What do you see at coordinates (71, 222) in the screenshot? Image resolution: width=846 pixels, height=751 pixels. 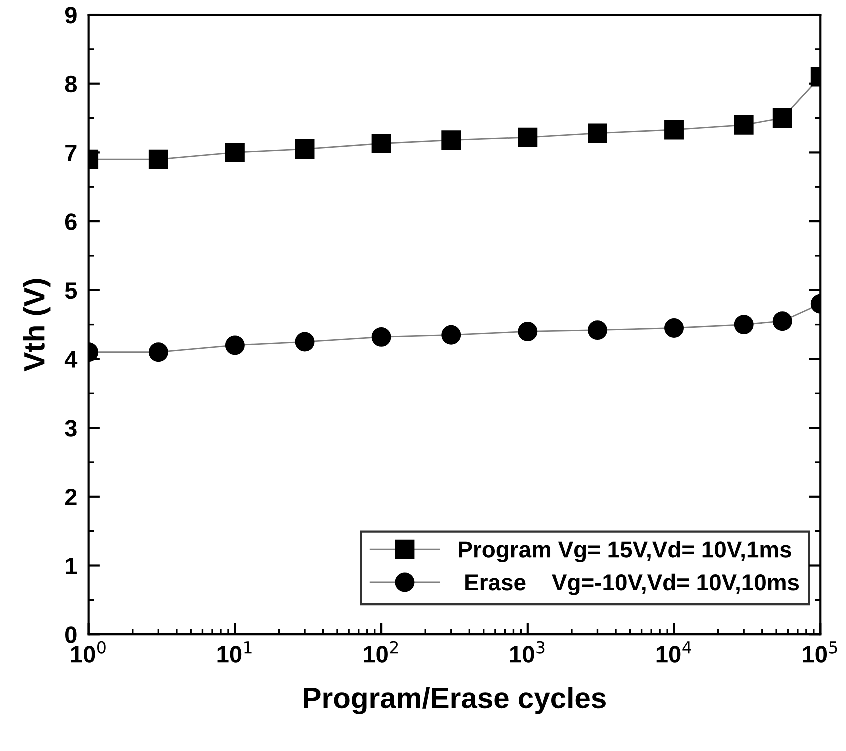 I see `y-tick-label: 6` at bounding box center [71, 222].